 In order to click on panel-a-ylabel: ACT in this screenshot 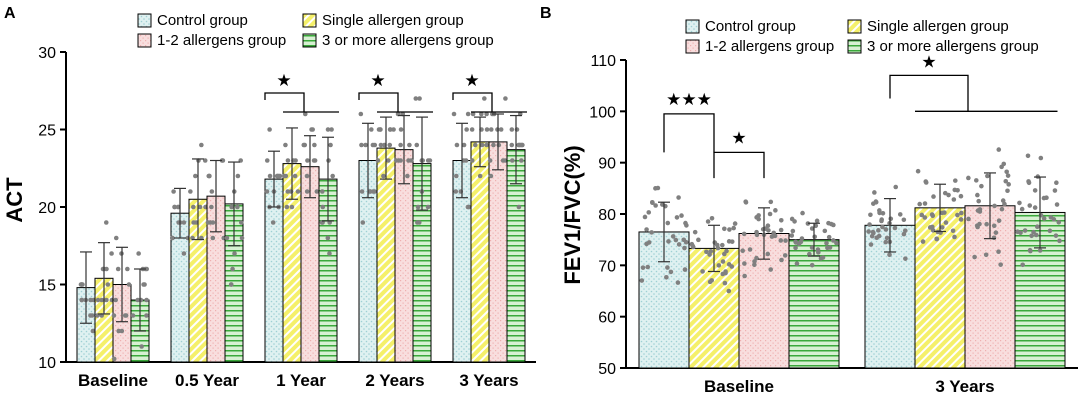, I will do `click(14, 200)`.